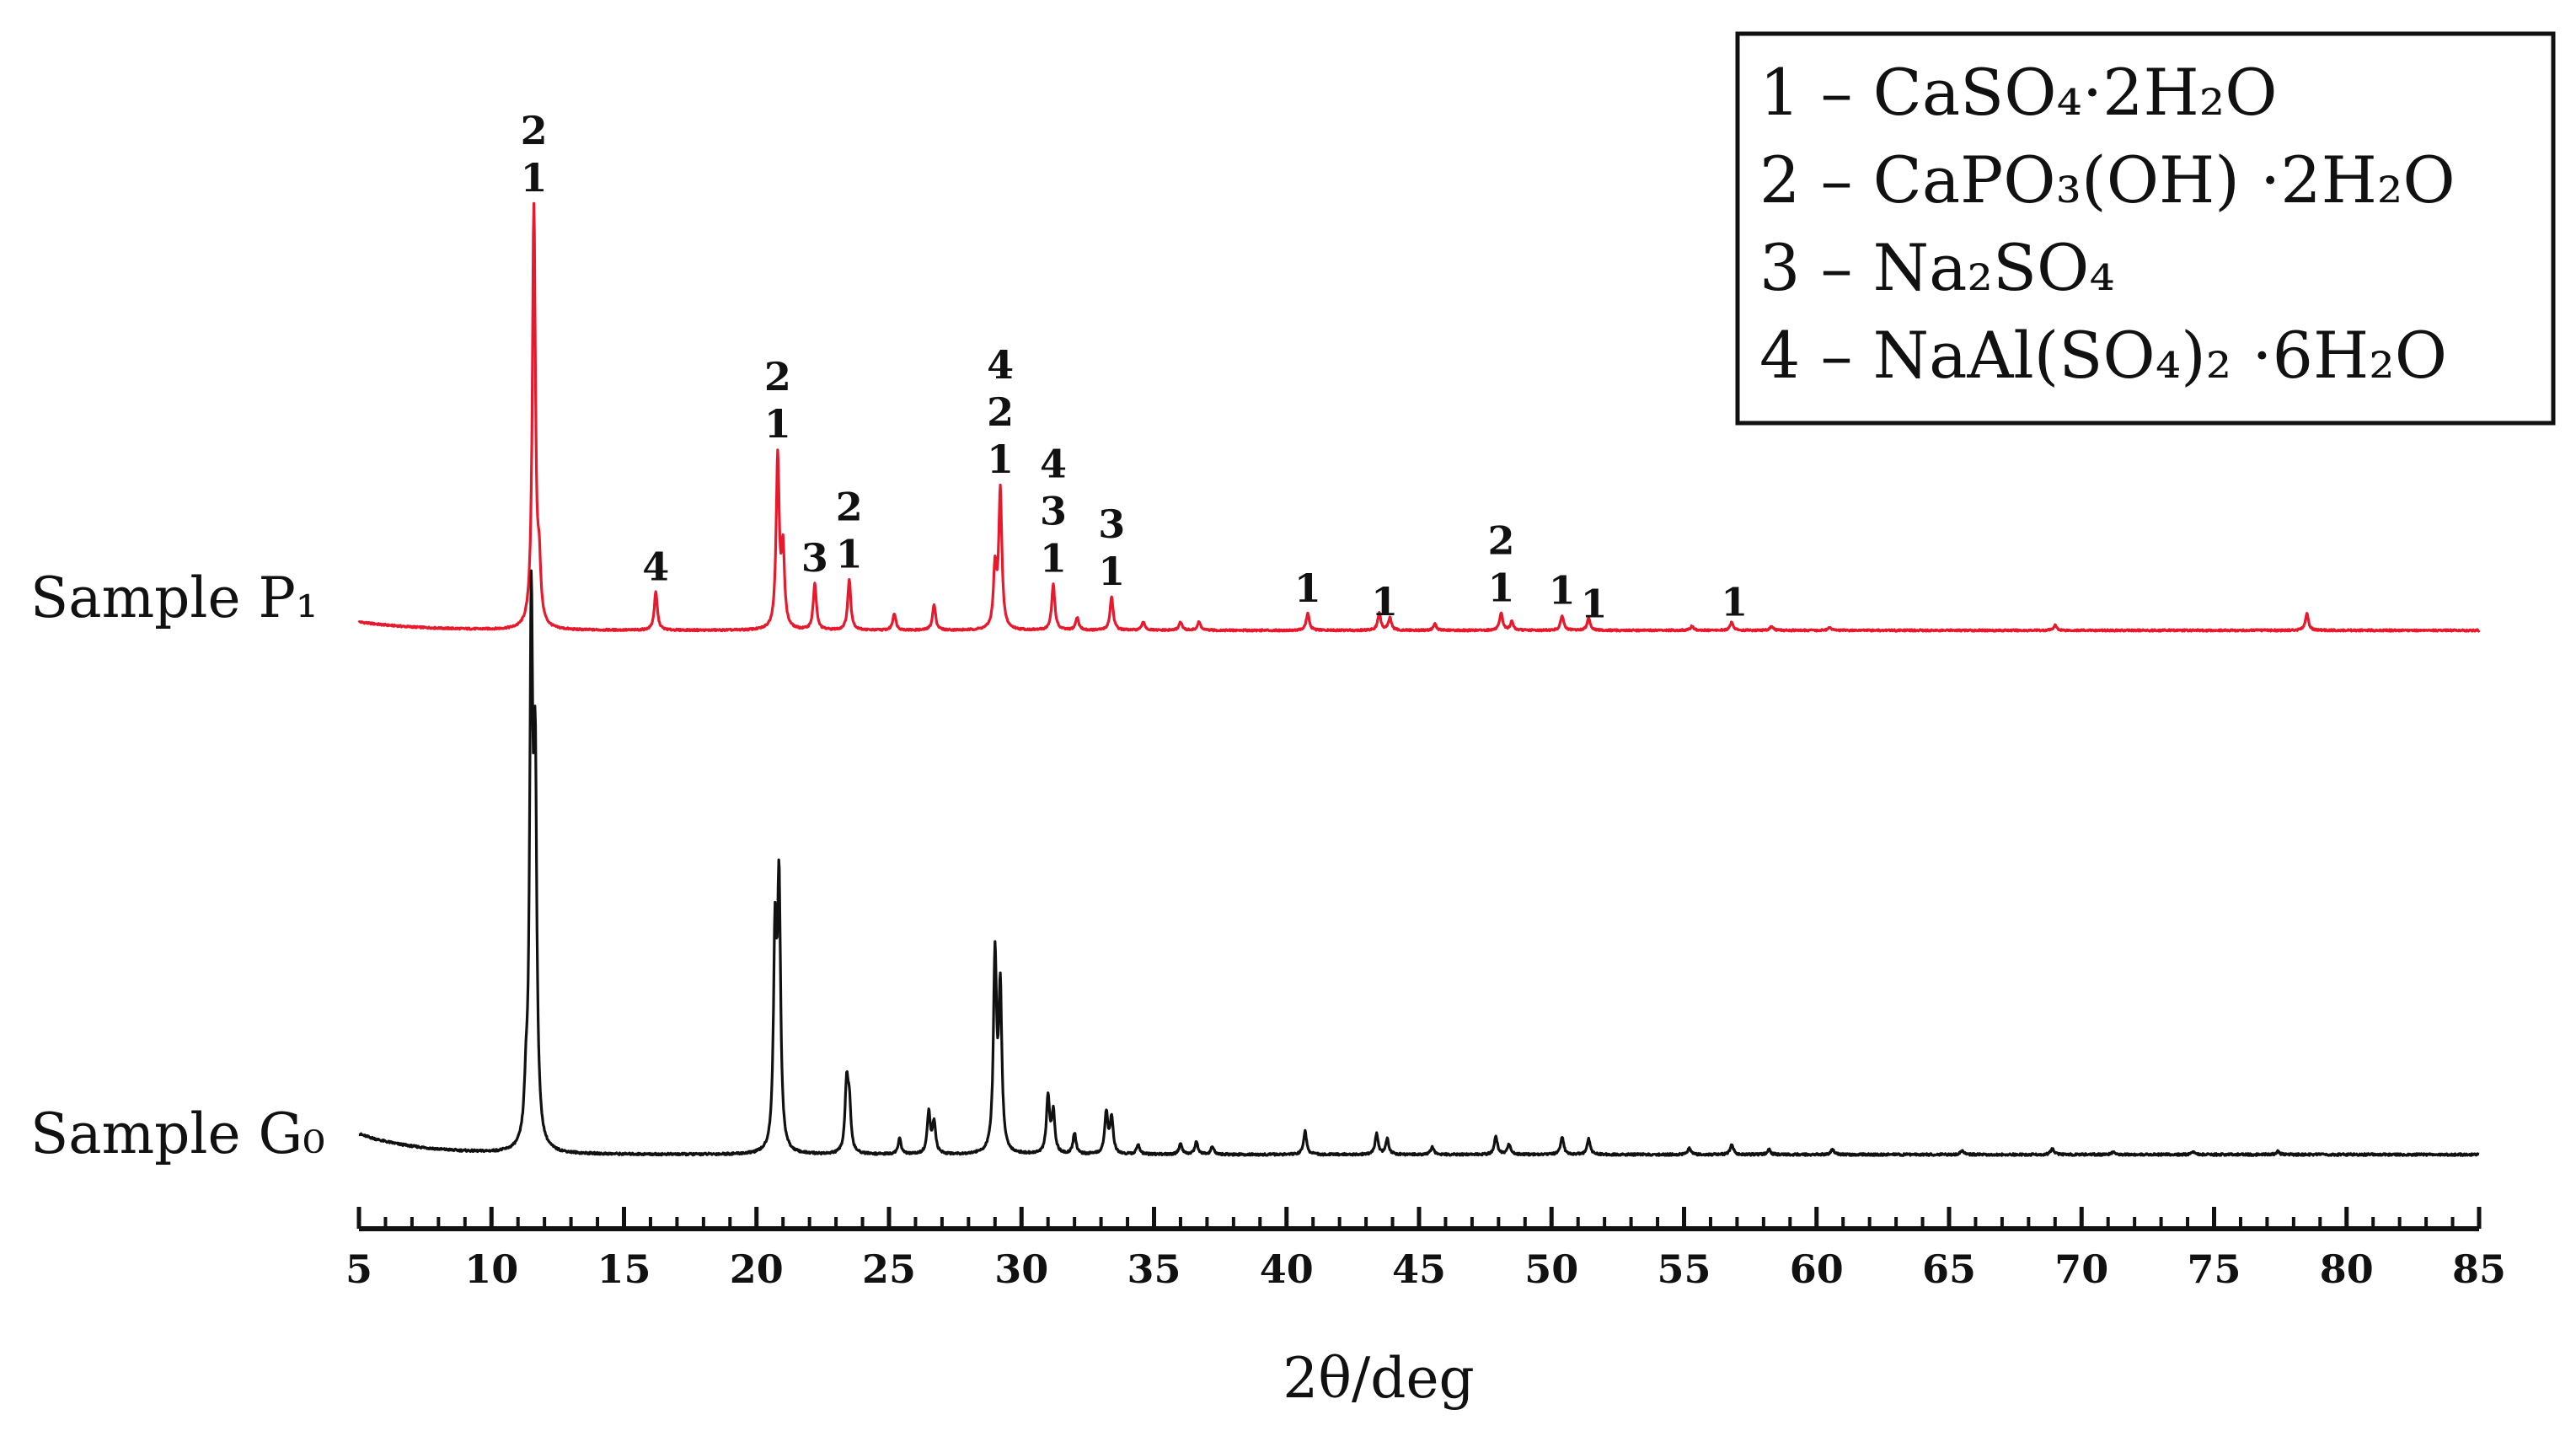  I want to click on x-tick-label: 15, so click(624, 1269).